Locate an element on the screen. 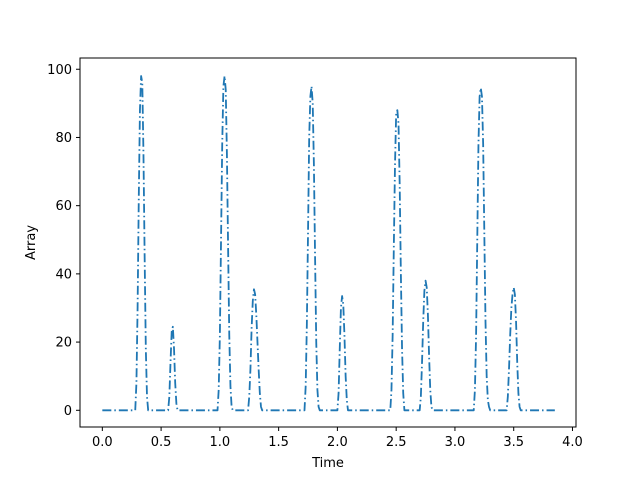 This screenshot has width=640, height=480. x-tick-label: 2.0 is located at coordinates (337, 442).